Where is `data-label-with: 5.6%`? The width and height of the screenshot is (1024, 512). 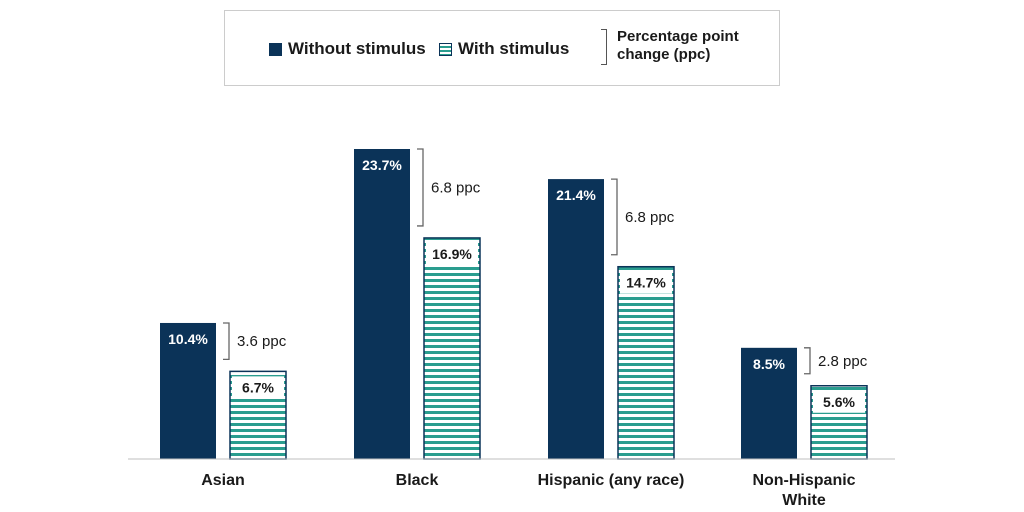 data-label-with: 5.6% is located at coordinates (839, 402).